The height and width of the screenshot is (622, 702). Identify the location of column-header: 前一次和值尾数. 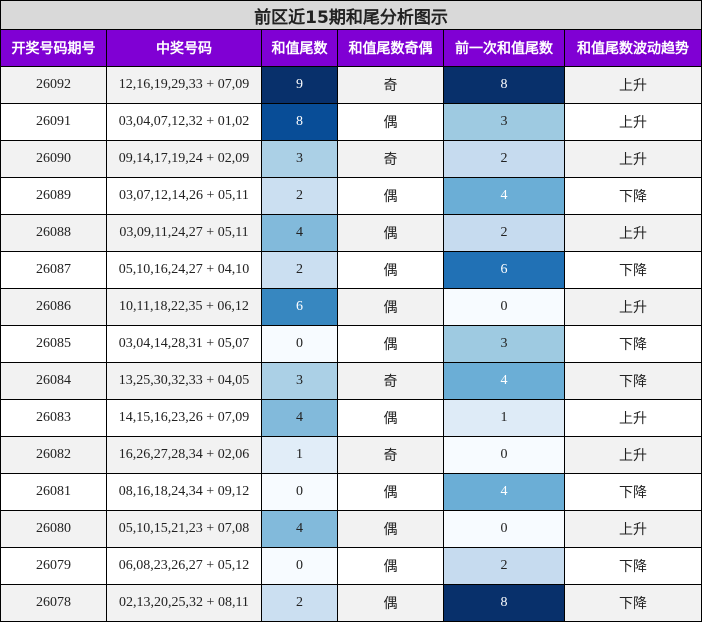
(504, 48).